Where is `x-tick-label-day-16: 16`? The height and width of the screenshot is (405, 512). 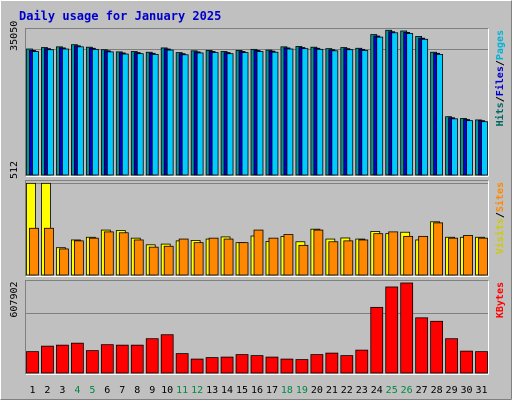 x-tick-label-day-16: 16 is located at coordinates (257, 390).